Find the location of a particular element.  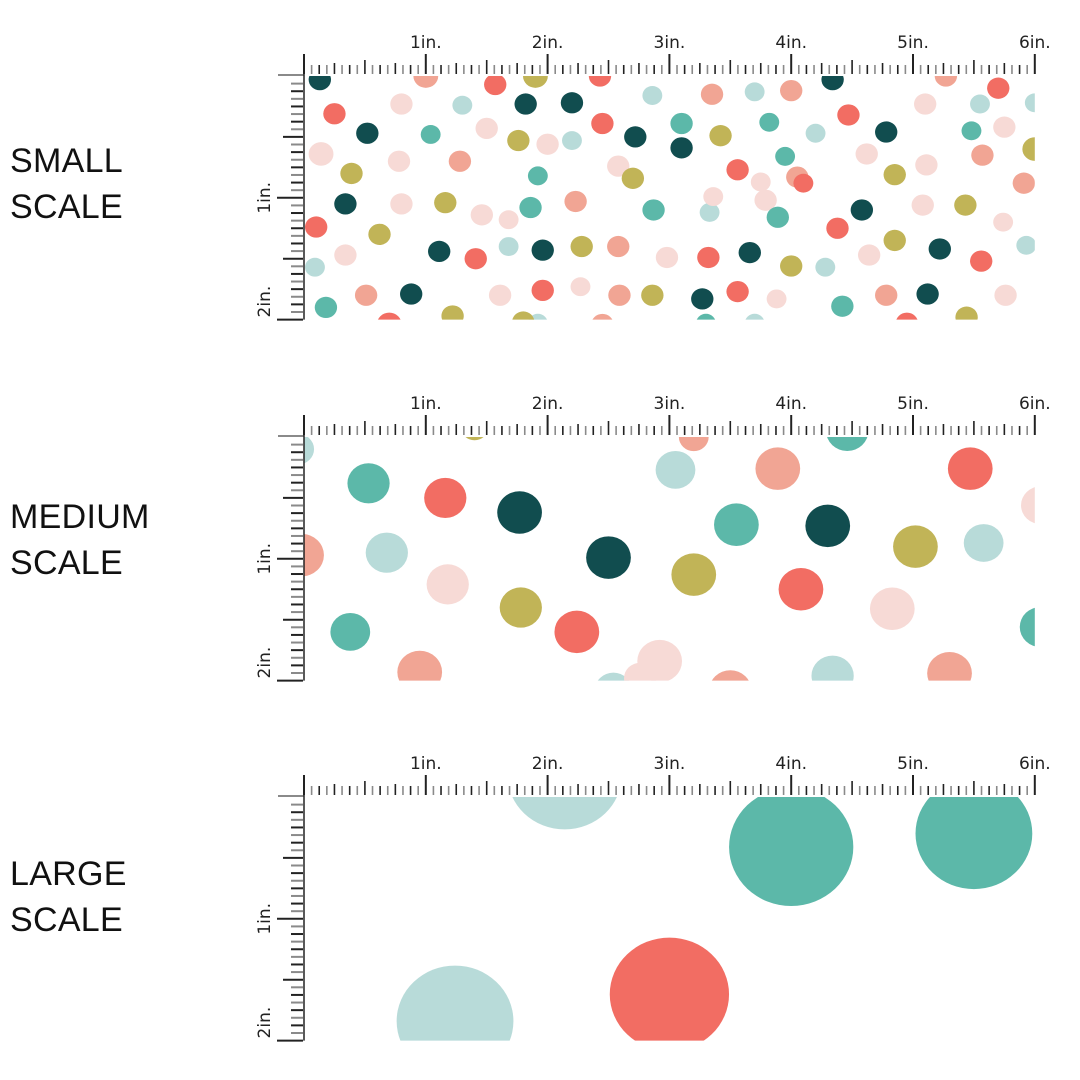

ruler-label-h: 1in. is located at coordinates (426, 404).